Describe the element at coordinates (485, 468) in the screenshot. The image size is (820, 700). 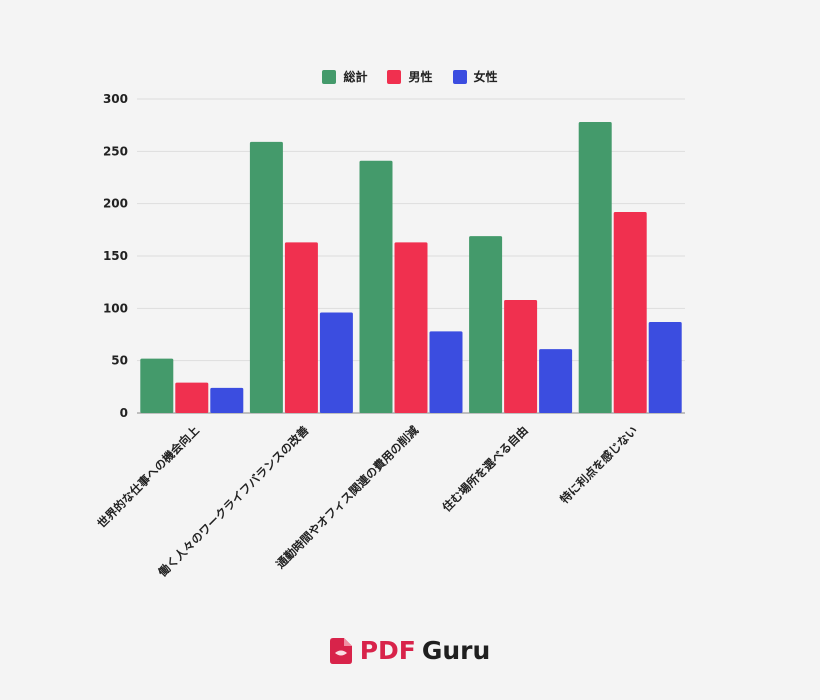
I see `x-tick-label: 住む場所を選べる自由` at that location.